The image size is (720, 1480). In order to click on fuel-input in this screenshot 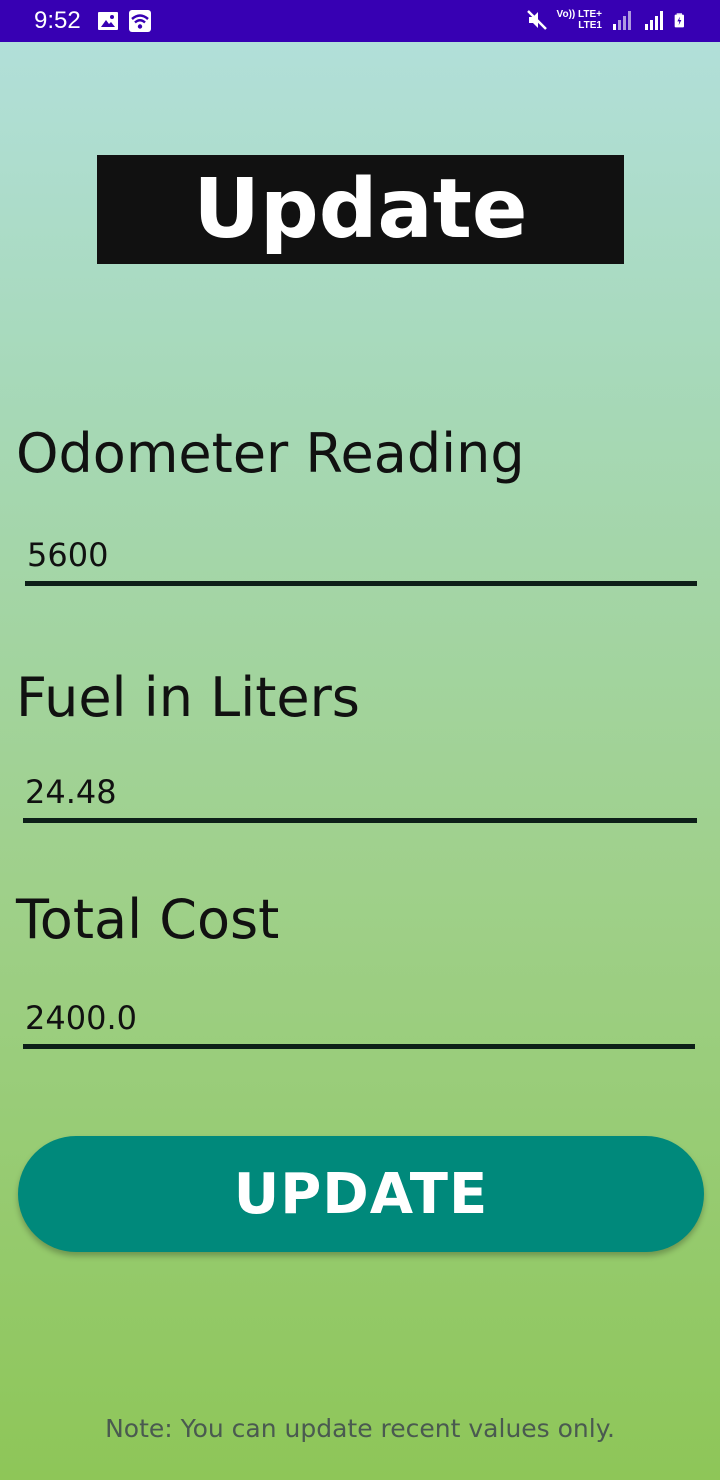, I will do `click(360, 796)`.